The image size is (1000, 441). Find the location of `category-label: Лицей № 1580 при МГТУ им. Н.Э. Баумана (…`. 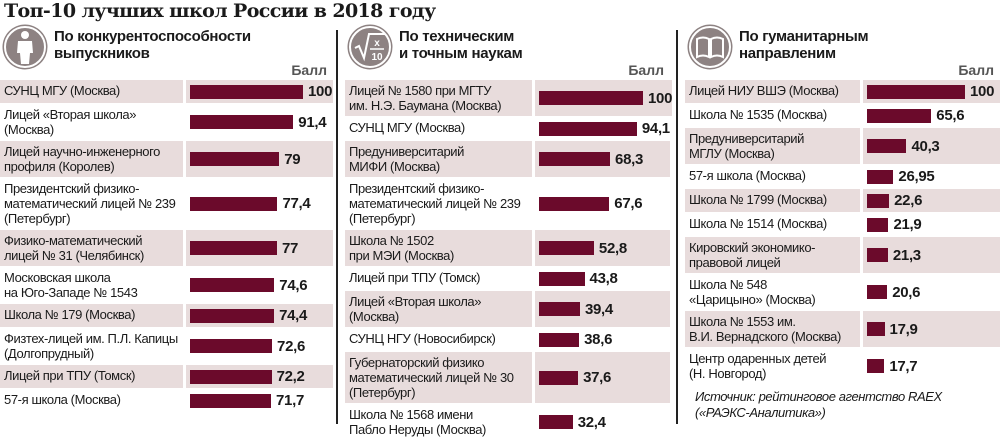

category-label: Лицей № 1580 при МГТУ им. Н.Э. Баумана (… is located at coordinates (438, 98).